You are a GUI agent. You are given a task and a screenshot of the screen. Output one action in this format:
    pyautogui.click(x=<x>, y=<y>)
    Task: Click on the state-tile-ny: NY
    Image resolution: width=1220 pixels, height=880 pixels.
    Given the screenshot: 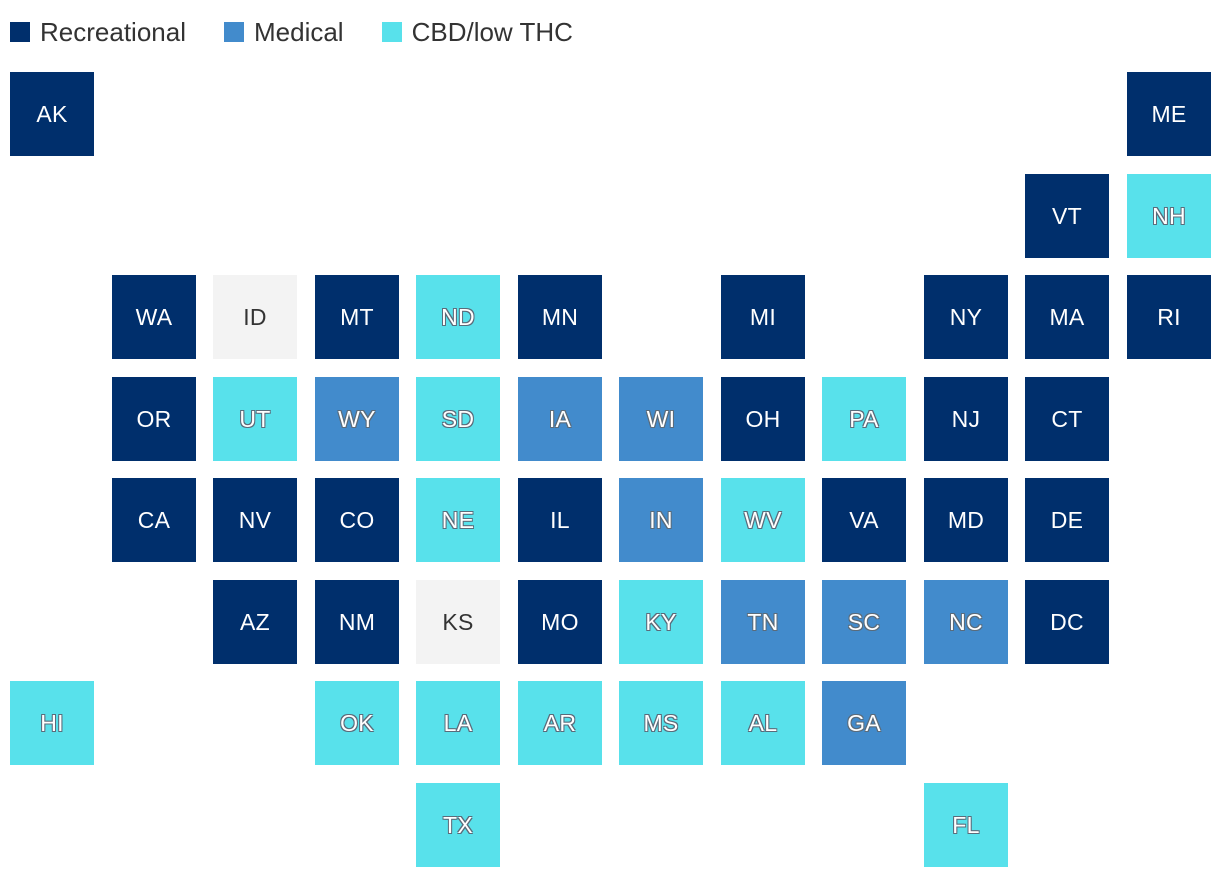 What is the action you would take?
    pyautogui.click(x=966, y=317)
    